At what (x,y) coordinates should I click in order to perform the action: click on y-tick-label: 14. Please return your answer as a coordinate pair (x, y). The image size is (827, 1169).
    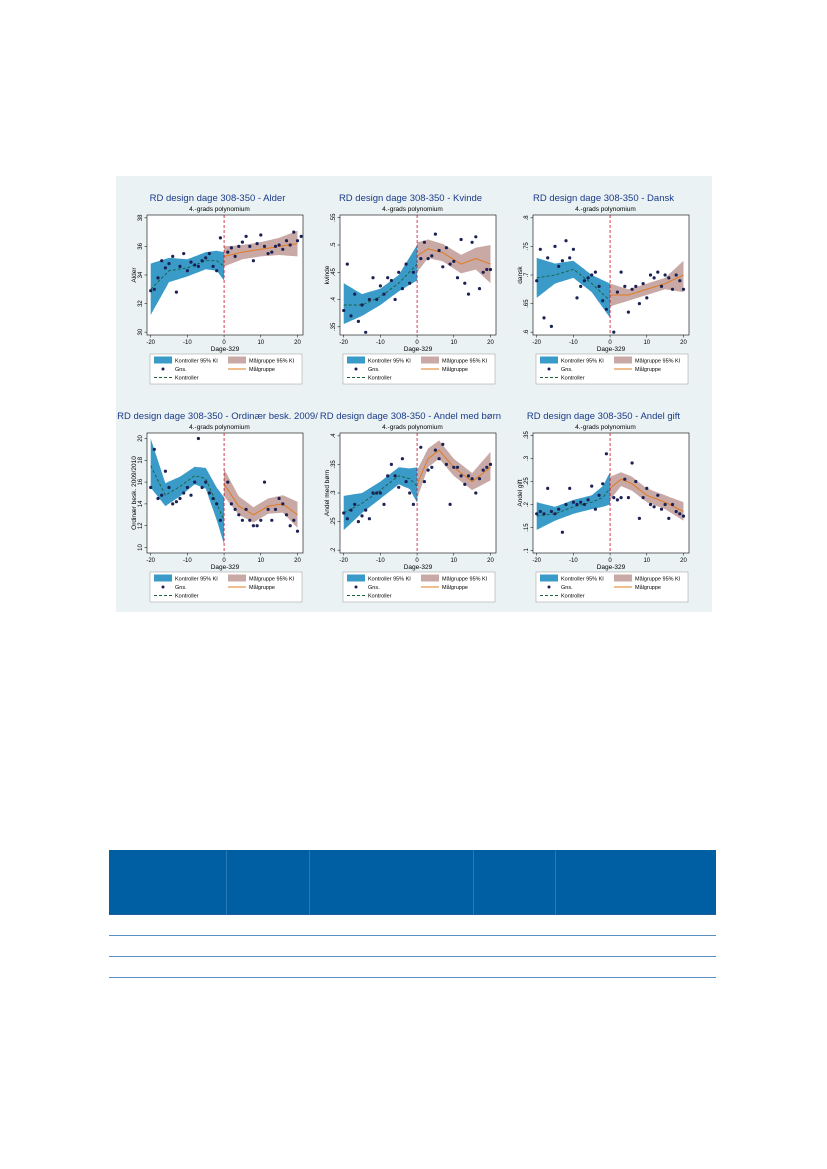
    Looking at the image, I should click on (141, 503).